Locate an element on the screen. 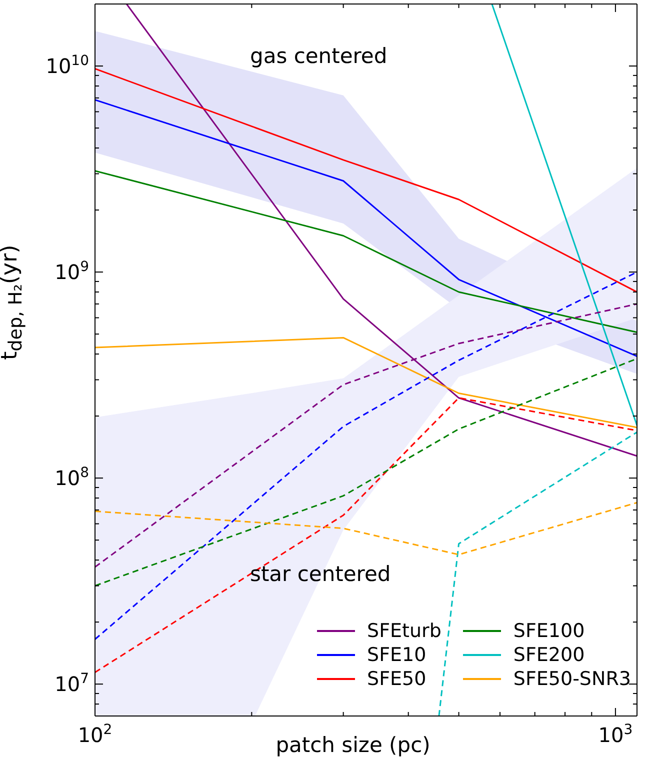 The image size is (646, 767). y-tick-label: 10$^{8}$ is located at coordinates (71, 477).